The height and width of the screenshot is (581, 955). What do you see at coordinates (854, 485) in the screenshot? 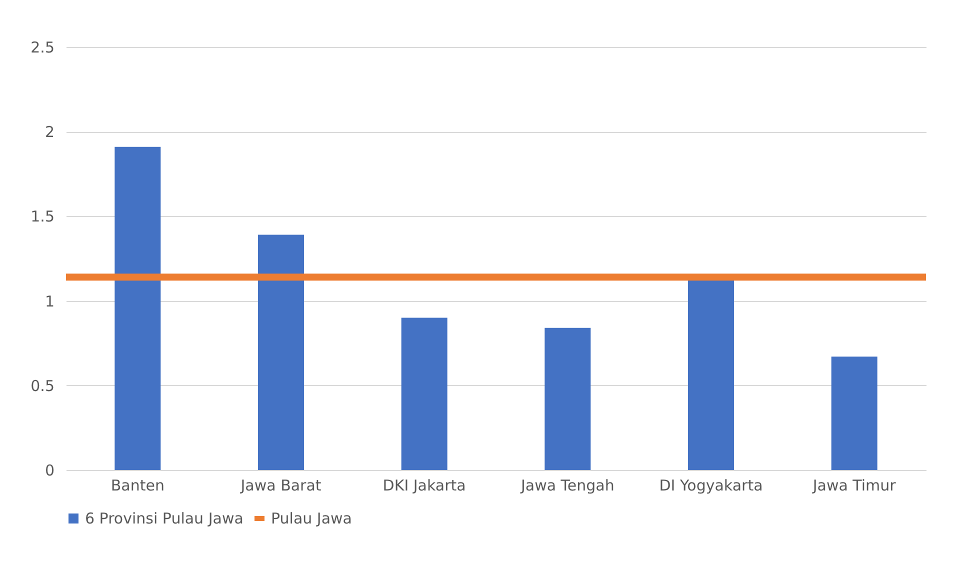
I see `x-tick-label: Jawa Timur` at bounding box center [854, 485].